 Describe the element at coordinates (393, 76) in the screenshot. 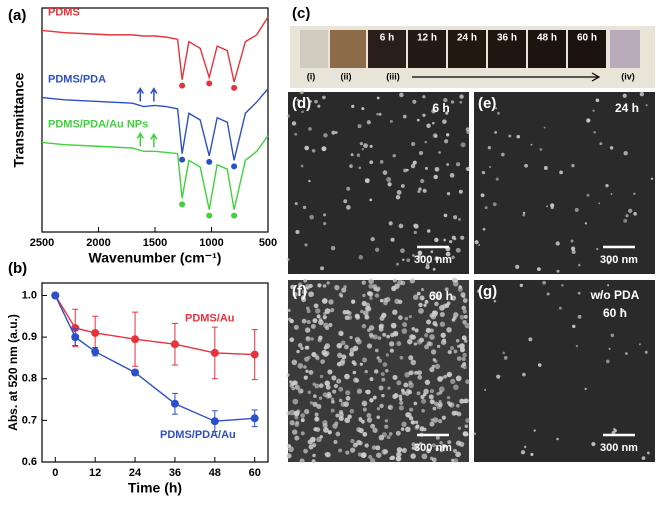

I see `sample-label: (iii)` at that location.